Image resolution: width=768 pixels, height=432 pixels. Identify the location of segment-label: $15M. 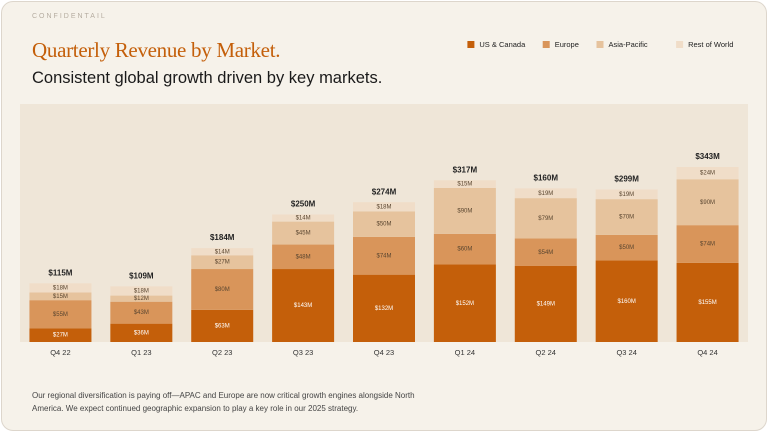
(464, 185).